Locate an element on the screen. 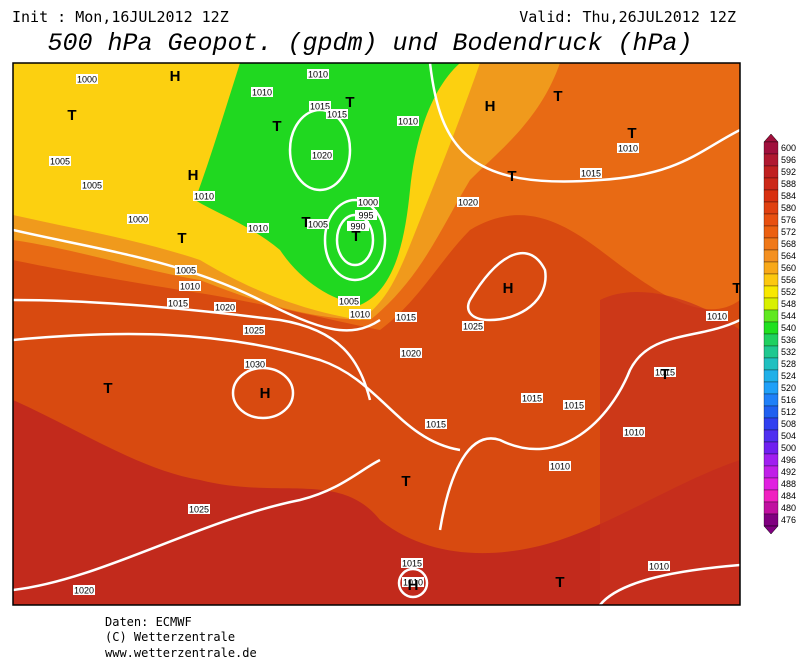  colorbar-label: 484 is located at coordinates (788, 496).